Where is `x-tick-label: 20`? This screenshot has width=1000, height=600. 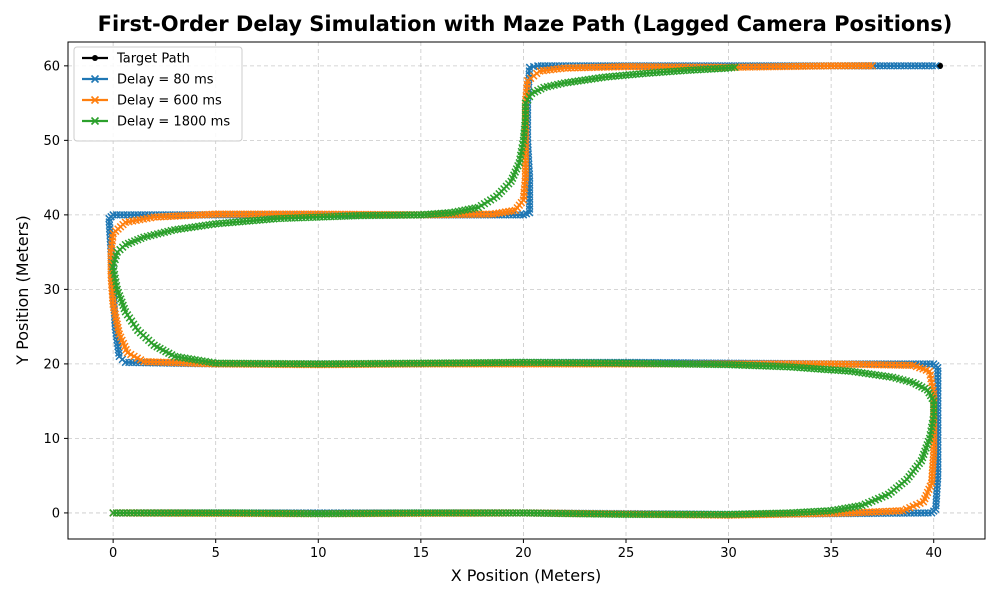 x-tick-label: 20 is located at coordinates (523, 553).